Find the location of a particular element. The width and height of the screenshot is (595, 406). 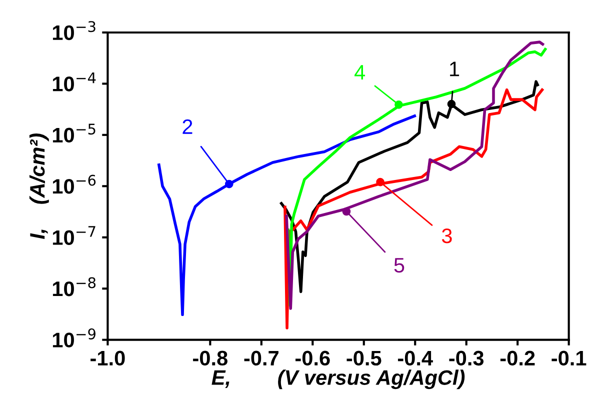

y-tick-label: 10$^{−7}$ is located at coordinates (74, 235).